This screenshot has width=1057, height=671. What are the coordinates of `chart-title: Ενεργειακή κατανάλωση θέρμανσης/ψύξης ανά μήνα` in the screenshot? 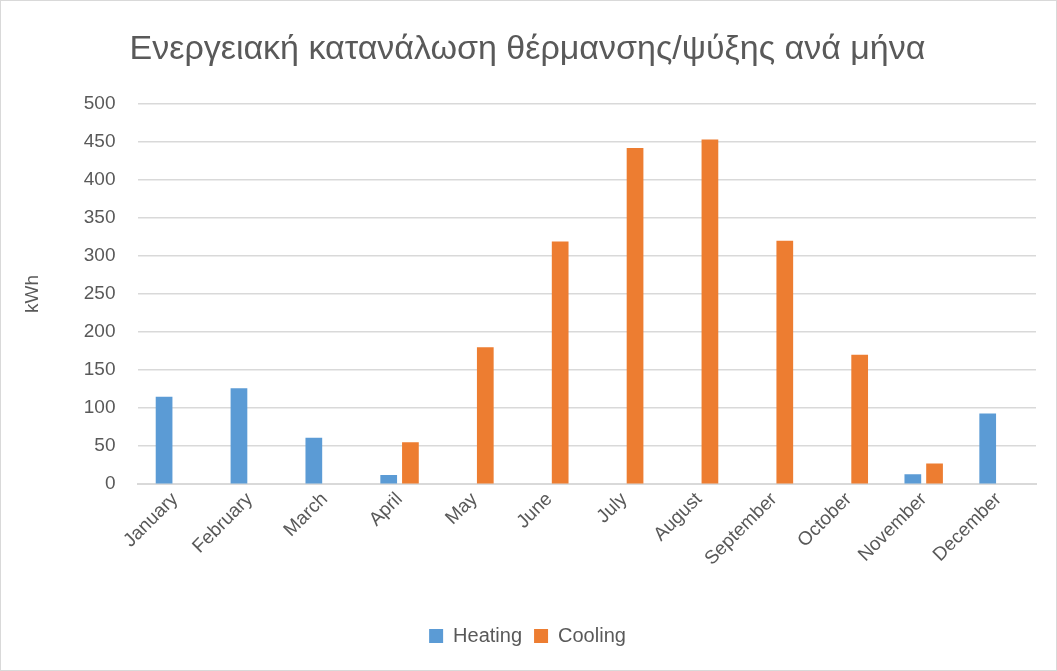 It's located at (527, 46).